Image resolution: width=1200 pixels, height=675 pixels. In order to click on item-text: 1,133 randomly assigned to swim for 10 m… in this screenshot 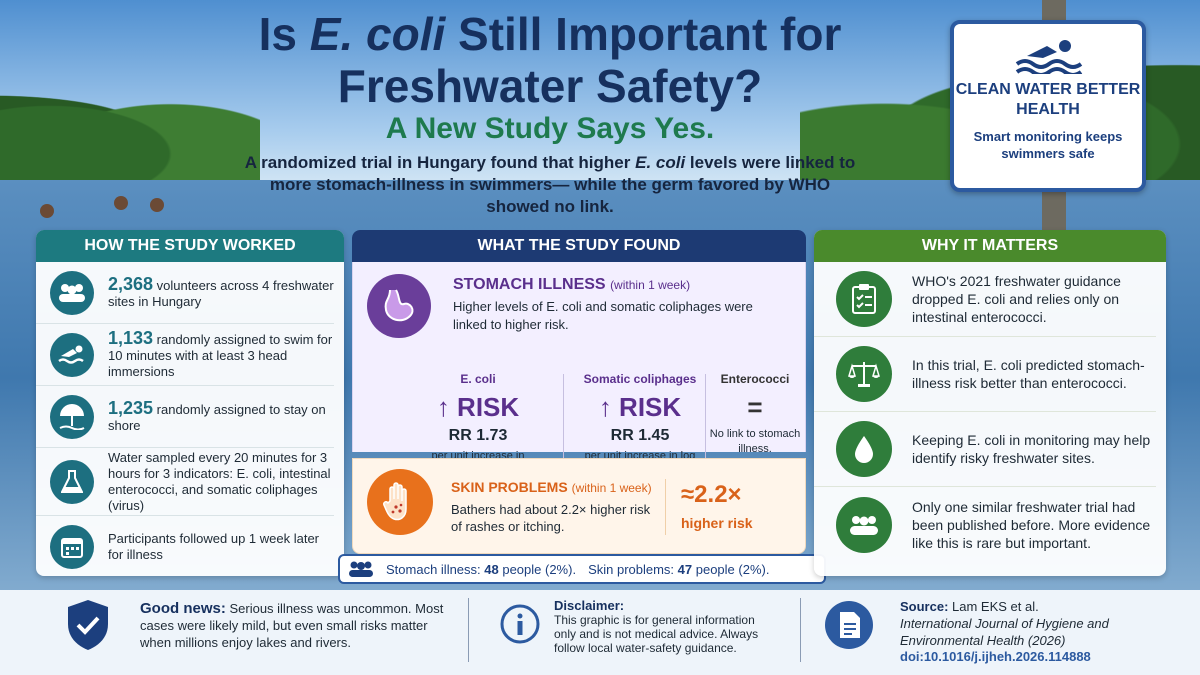, I will do `click(220, 353)`.